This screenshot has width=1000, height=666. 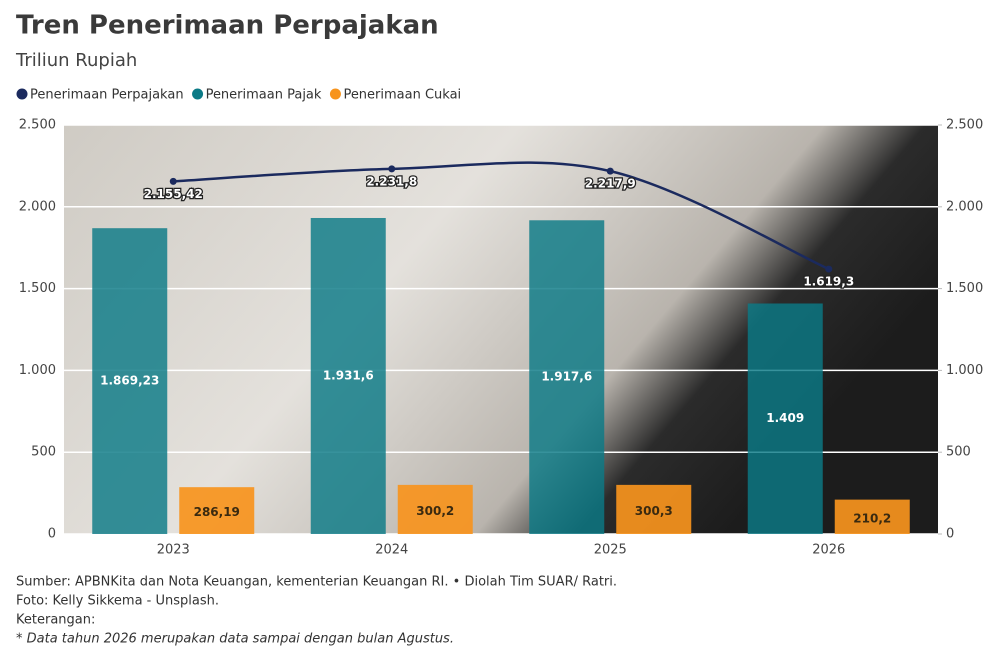 What do you see at coordinates (43, 452) in the screenshot?
I see `y-tick-label: 500` at bounding box center [43, 452].